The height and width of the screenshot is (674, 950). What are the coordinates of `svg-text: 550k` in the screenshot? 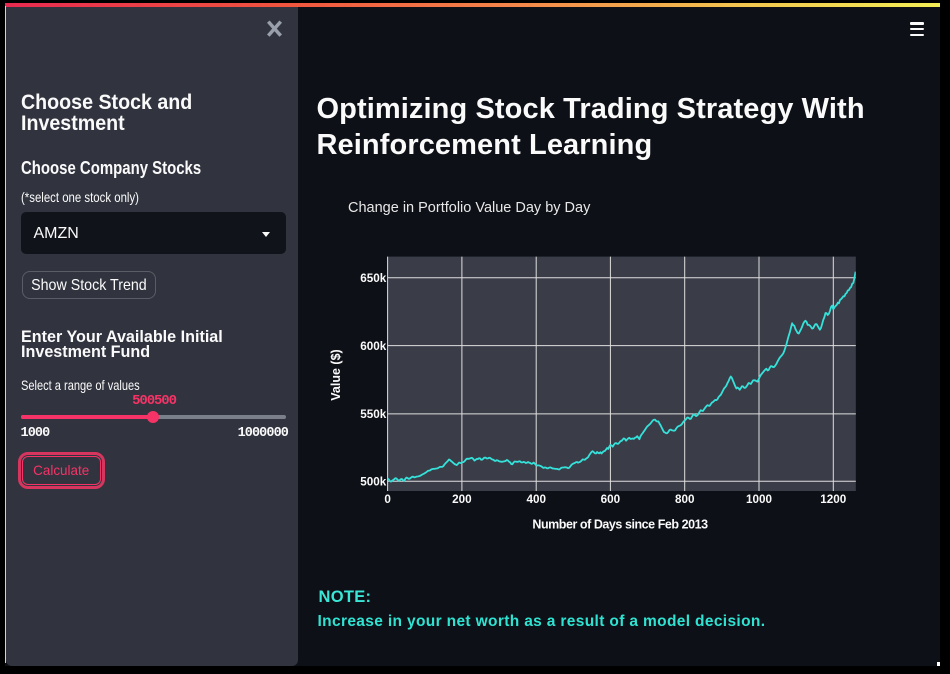 It's located at (373, 414).